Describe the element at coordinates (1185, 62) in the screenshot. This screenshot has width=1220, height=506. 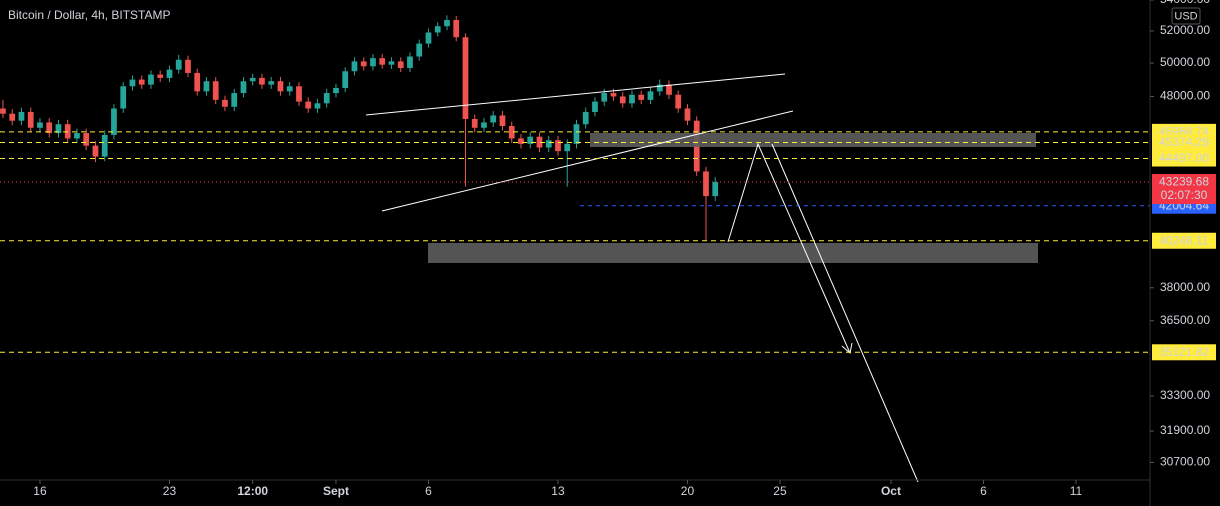
I see `y-tick-label: 50000.00` at that location.